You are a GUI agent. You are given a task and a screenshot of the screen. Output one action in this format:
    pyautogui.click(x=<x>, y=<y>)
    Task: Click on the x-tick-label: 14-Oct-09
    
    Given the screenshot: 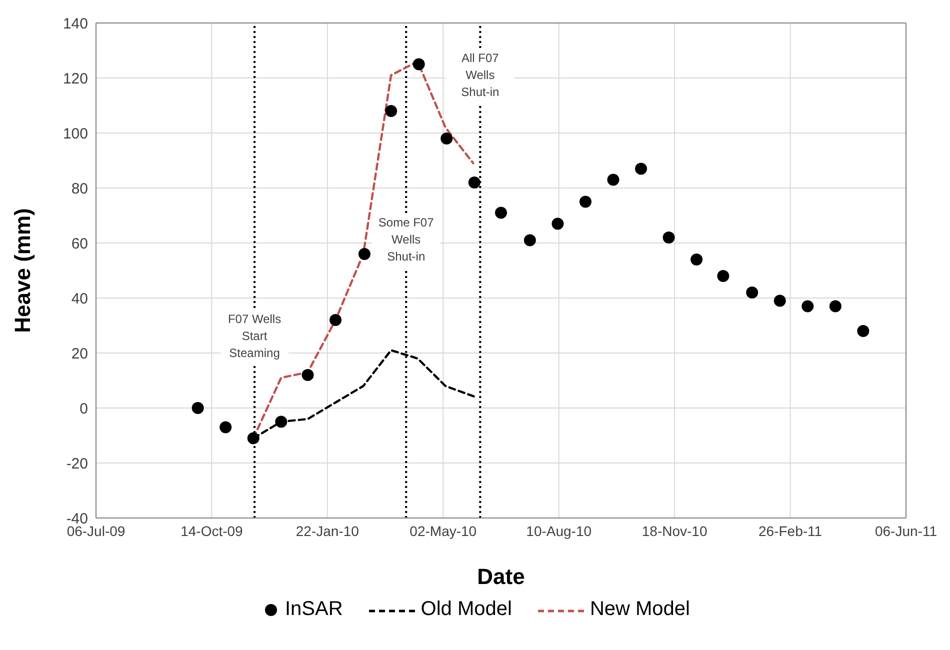 What is the action you would take?
    pyautogui.click(x=212, y=530)
    